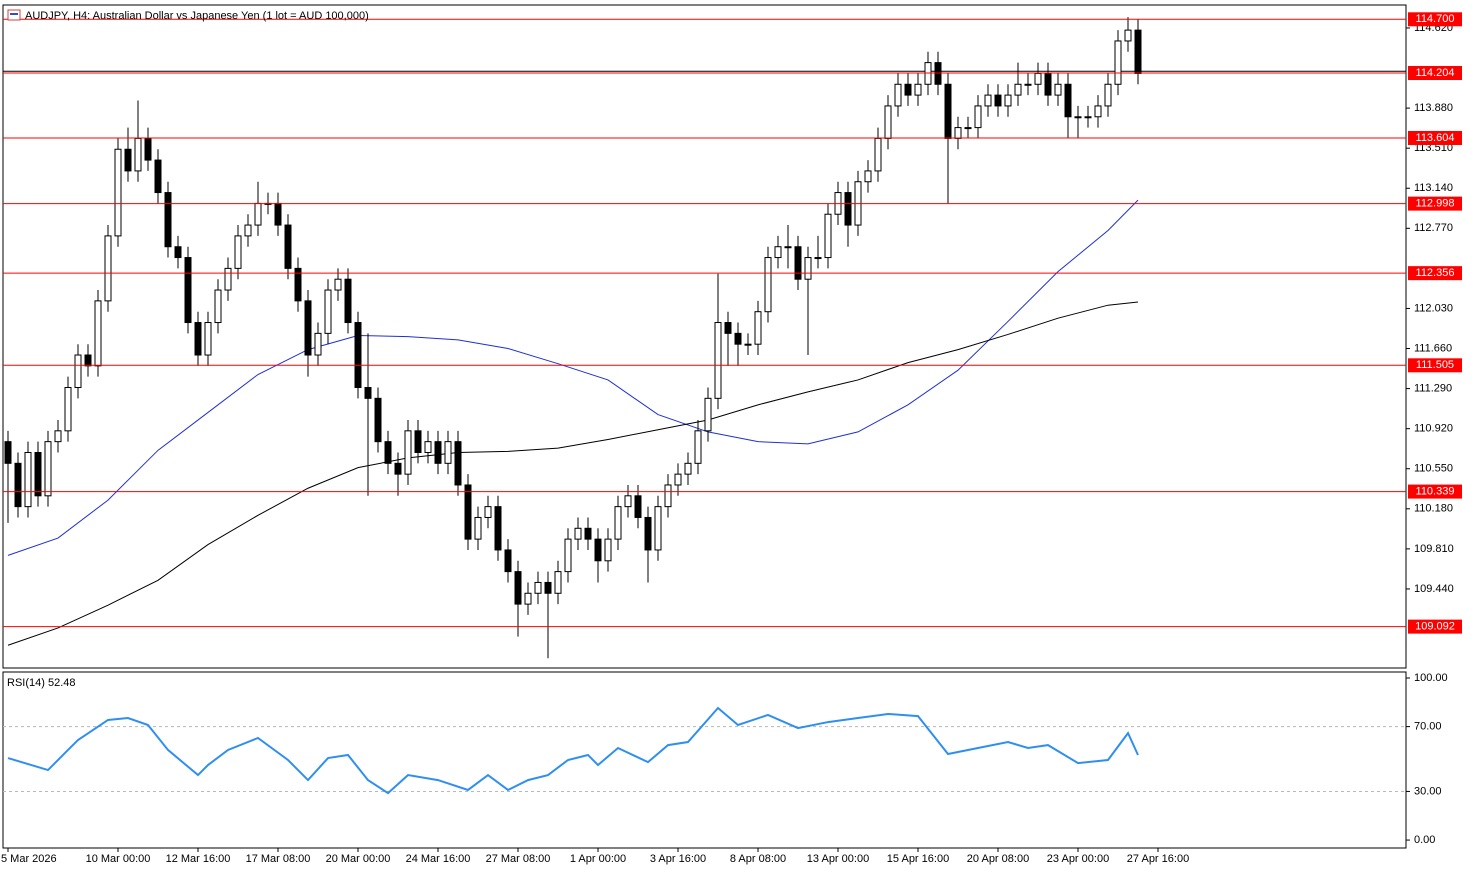 The height and width of the screenshot is (879, 1474). Describe the element at coordinates (1424, 840) in the screenshot. I see `y-tick-label: 0.00` at that location.